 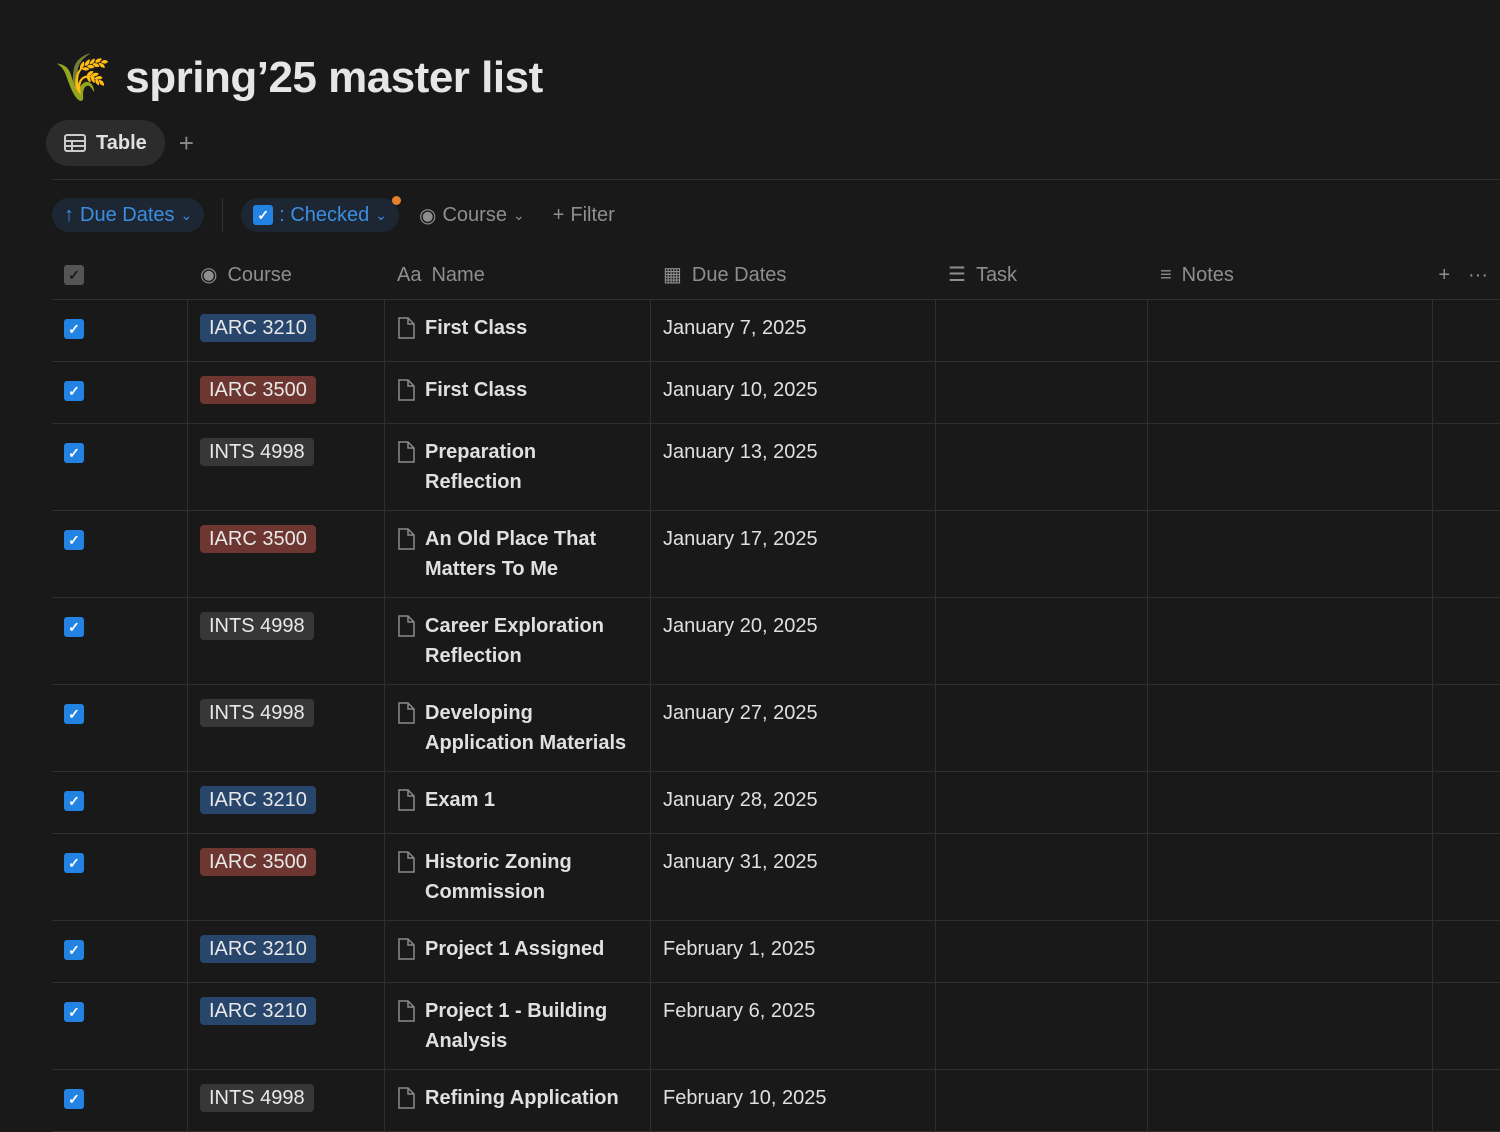 I want to click on column-header-course: ◉ Course, so click(x=286, y=275).